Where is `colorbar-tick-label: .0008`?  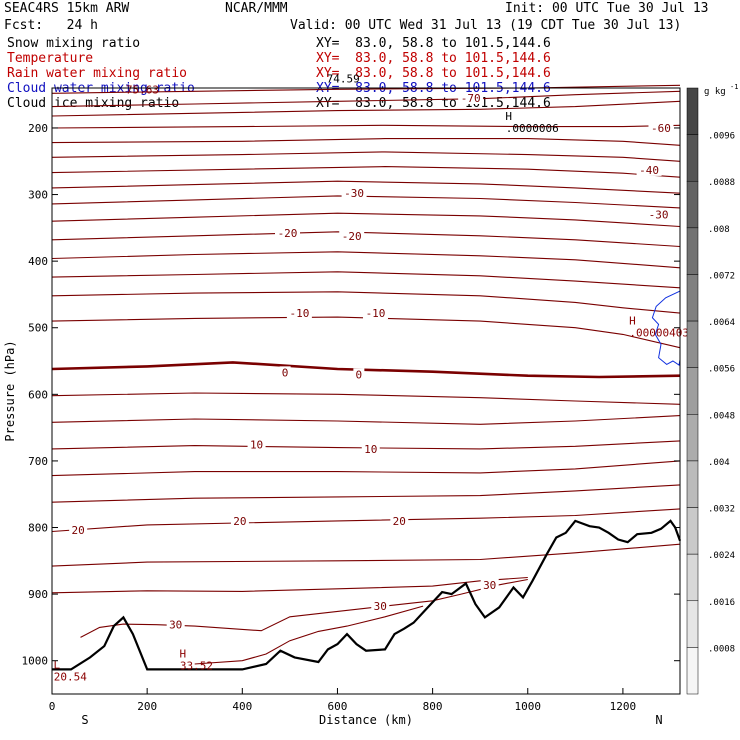
colorbar-tick-label: .0008 is located at coordinates (721, 649).